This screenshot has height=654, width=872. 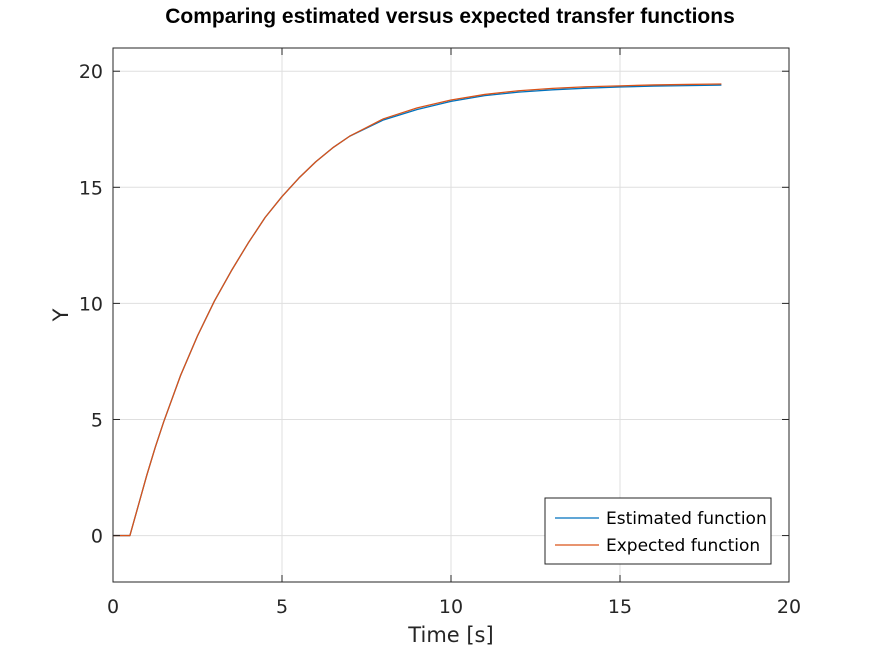 I want to click on y-axis-label: Y, so click(x=61, y=315).